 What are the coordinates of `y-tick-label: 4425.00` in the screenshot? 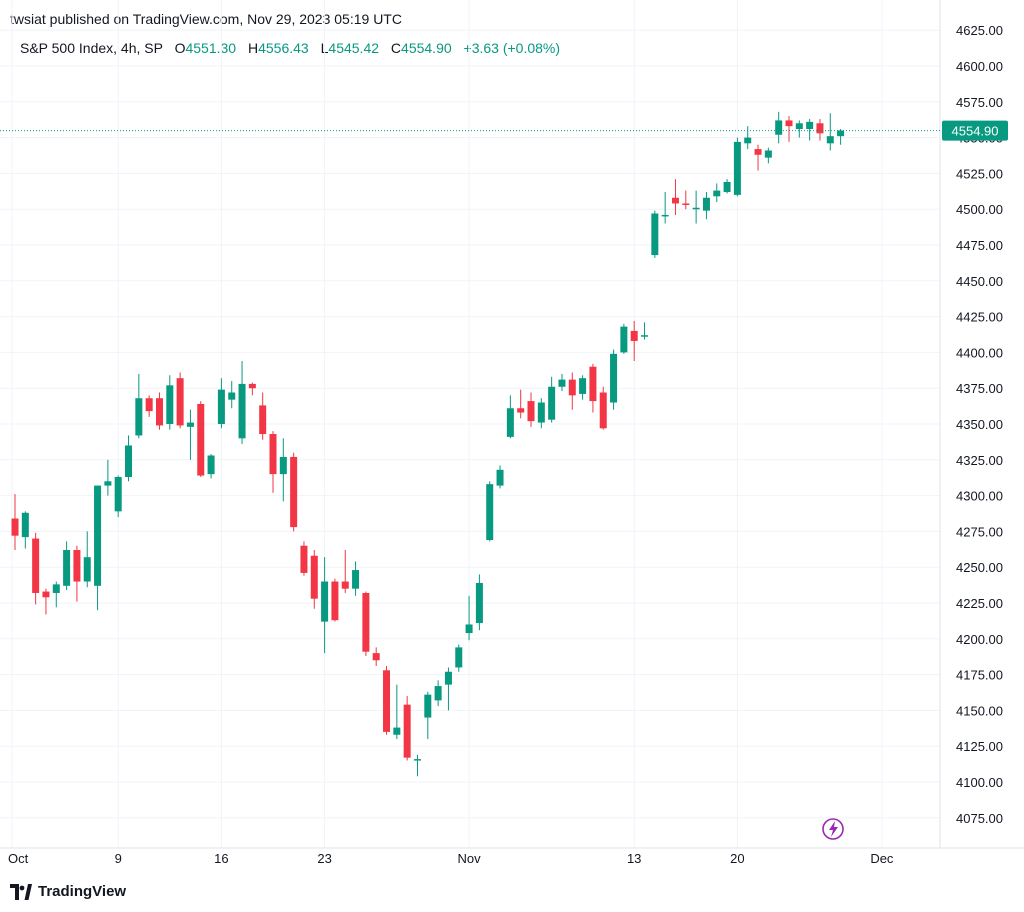 It's located at (979, 317).